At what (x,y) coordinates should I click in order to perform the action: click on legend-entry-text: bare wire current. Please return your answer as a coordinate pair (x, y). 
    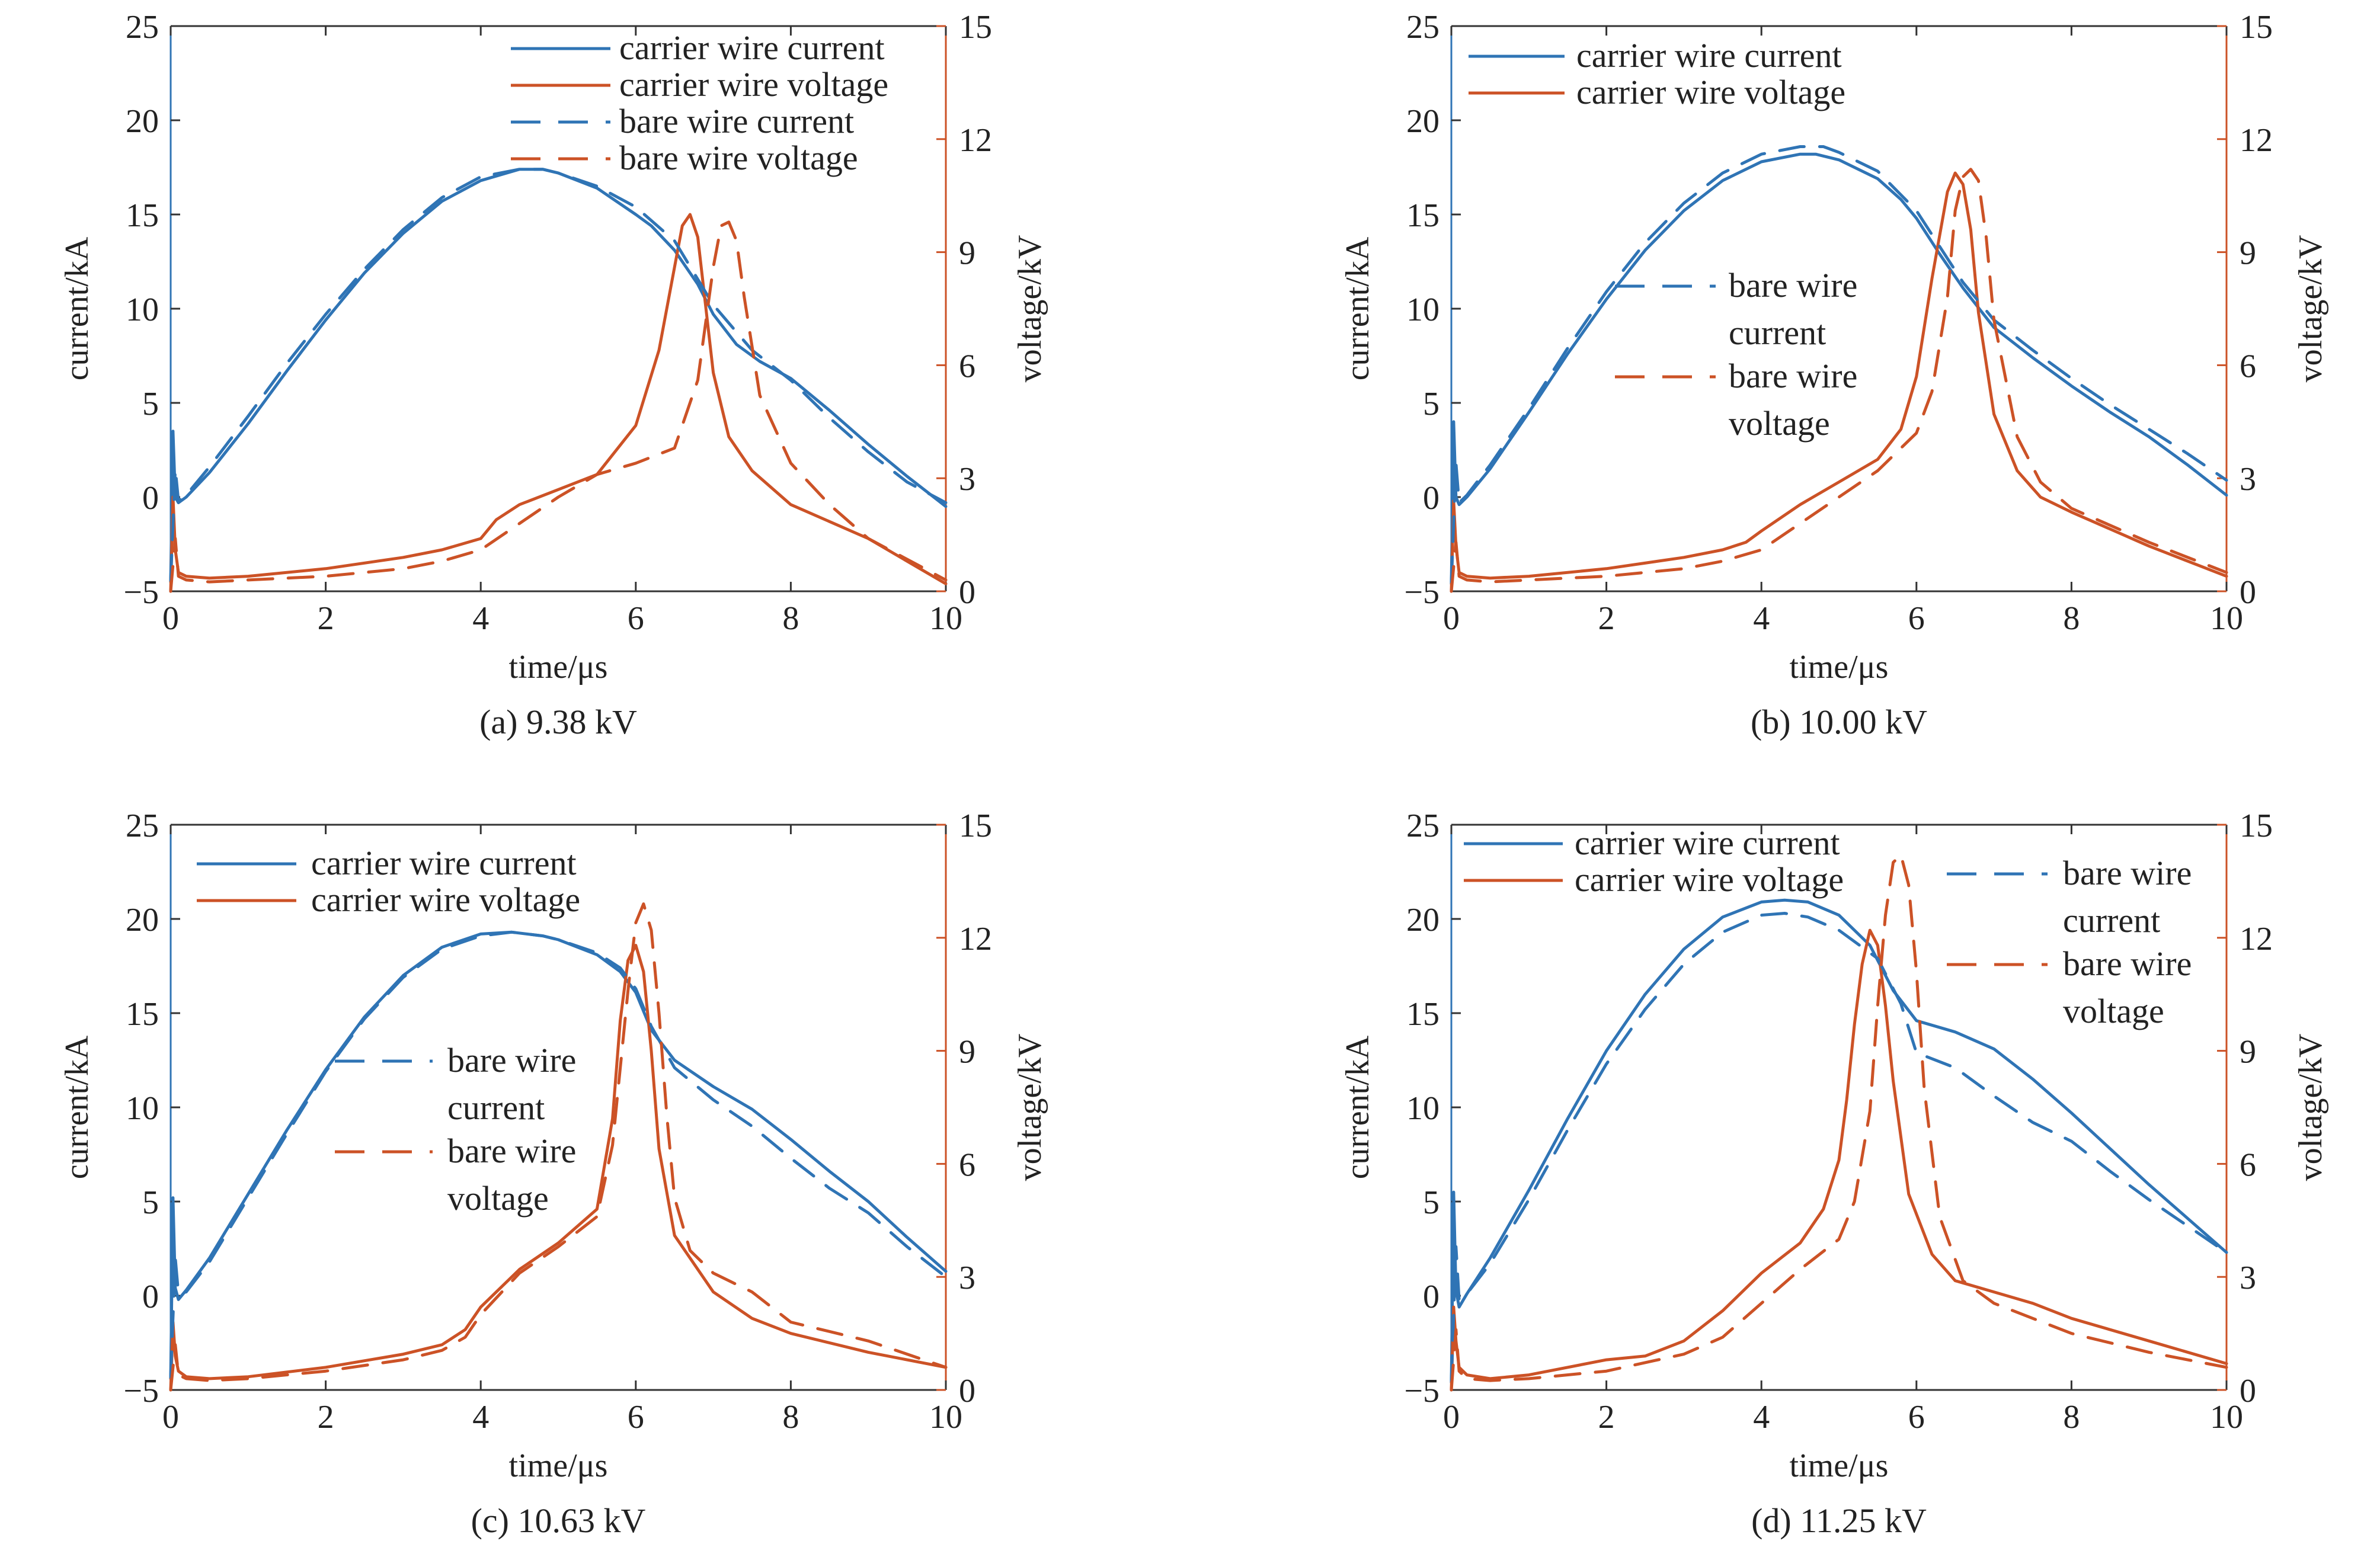
    Looking at the image, I should click on (737, 121).